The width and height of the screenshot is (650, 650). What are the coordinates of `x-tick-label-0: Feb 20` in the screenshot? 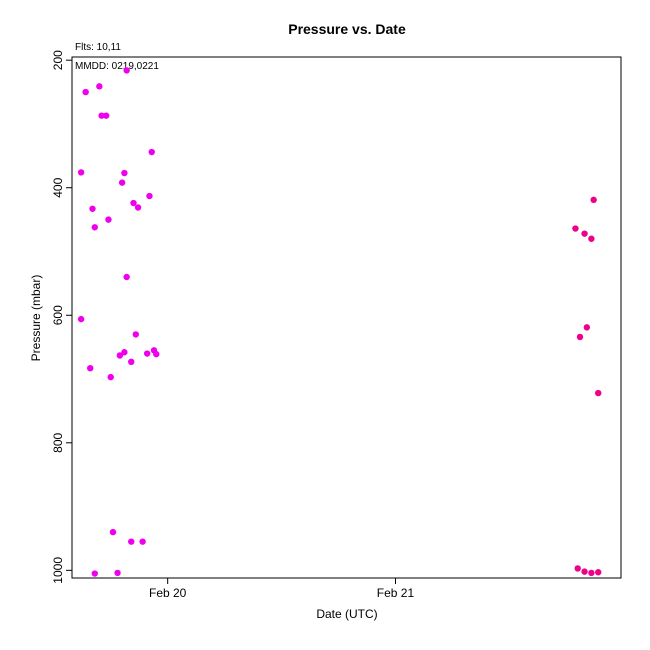 It's located at (168, 593).